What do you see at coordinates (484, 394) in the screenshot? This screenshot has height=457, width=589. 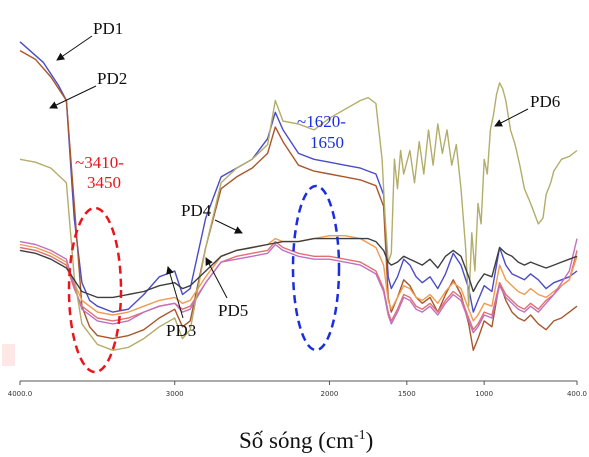 I see `x-tick-label-1000: 1000` at bounding box center [484, 394].